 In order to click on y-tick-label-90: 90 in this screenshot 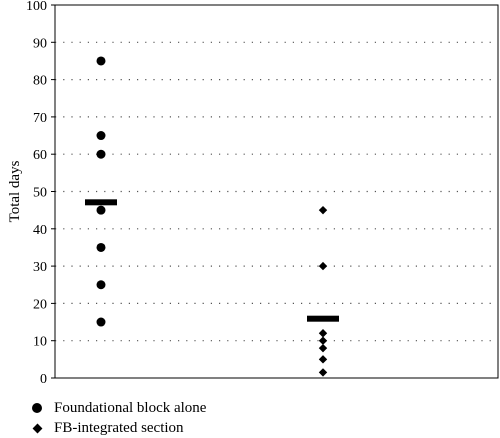, I will do `click(40, 43)`.